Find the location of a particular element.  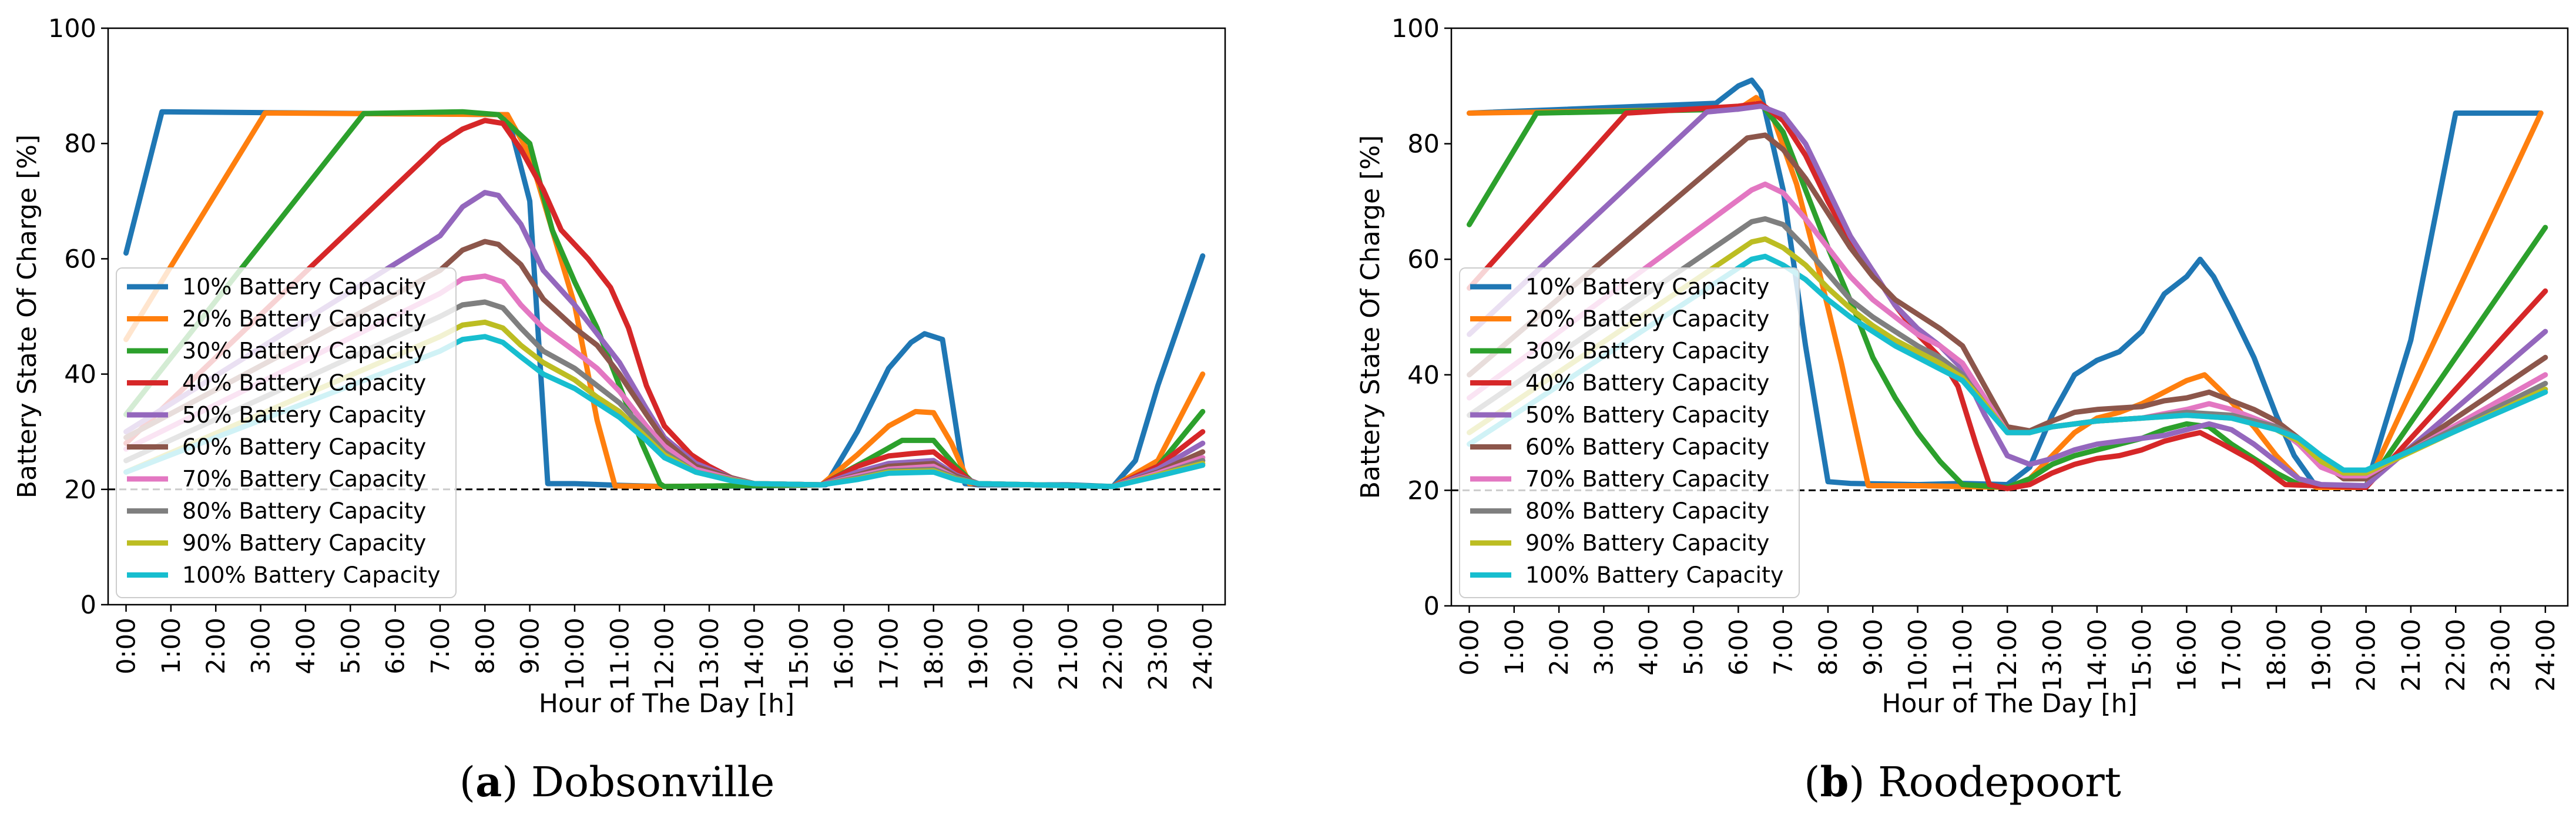

legend-label-50: 50% Battery Capacity is located at coordinates (304, 415).